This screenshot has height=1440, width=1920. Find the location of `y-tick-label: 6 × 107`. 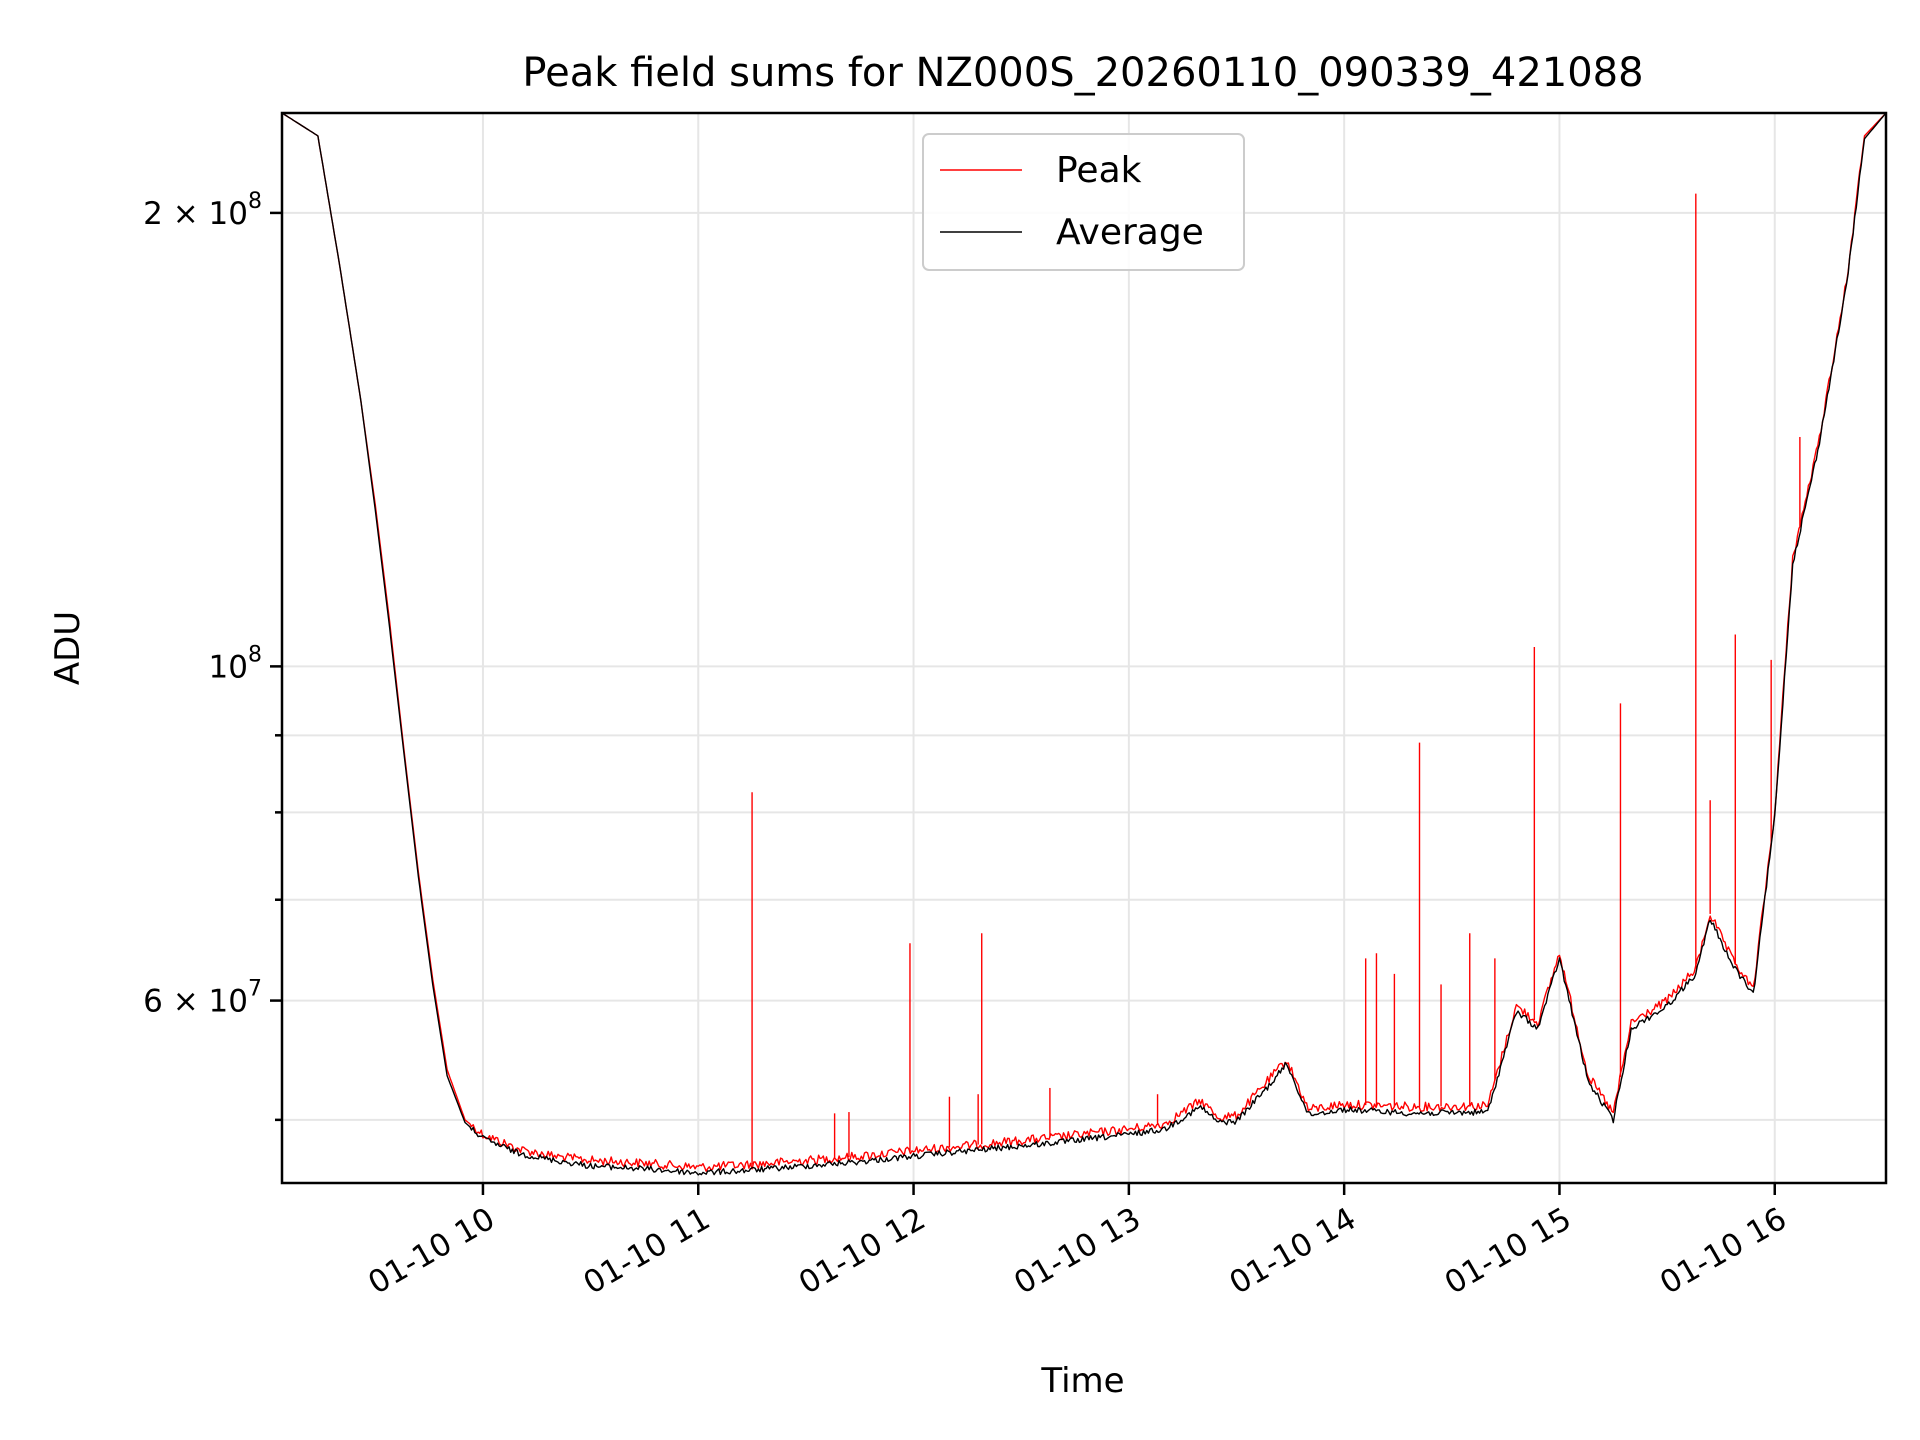

y-tick-label: 6 × 107 is located at coordinates (202, 998).